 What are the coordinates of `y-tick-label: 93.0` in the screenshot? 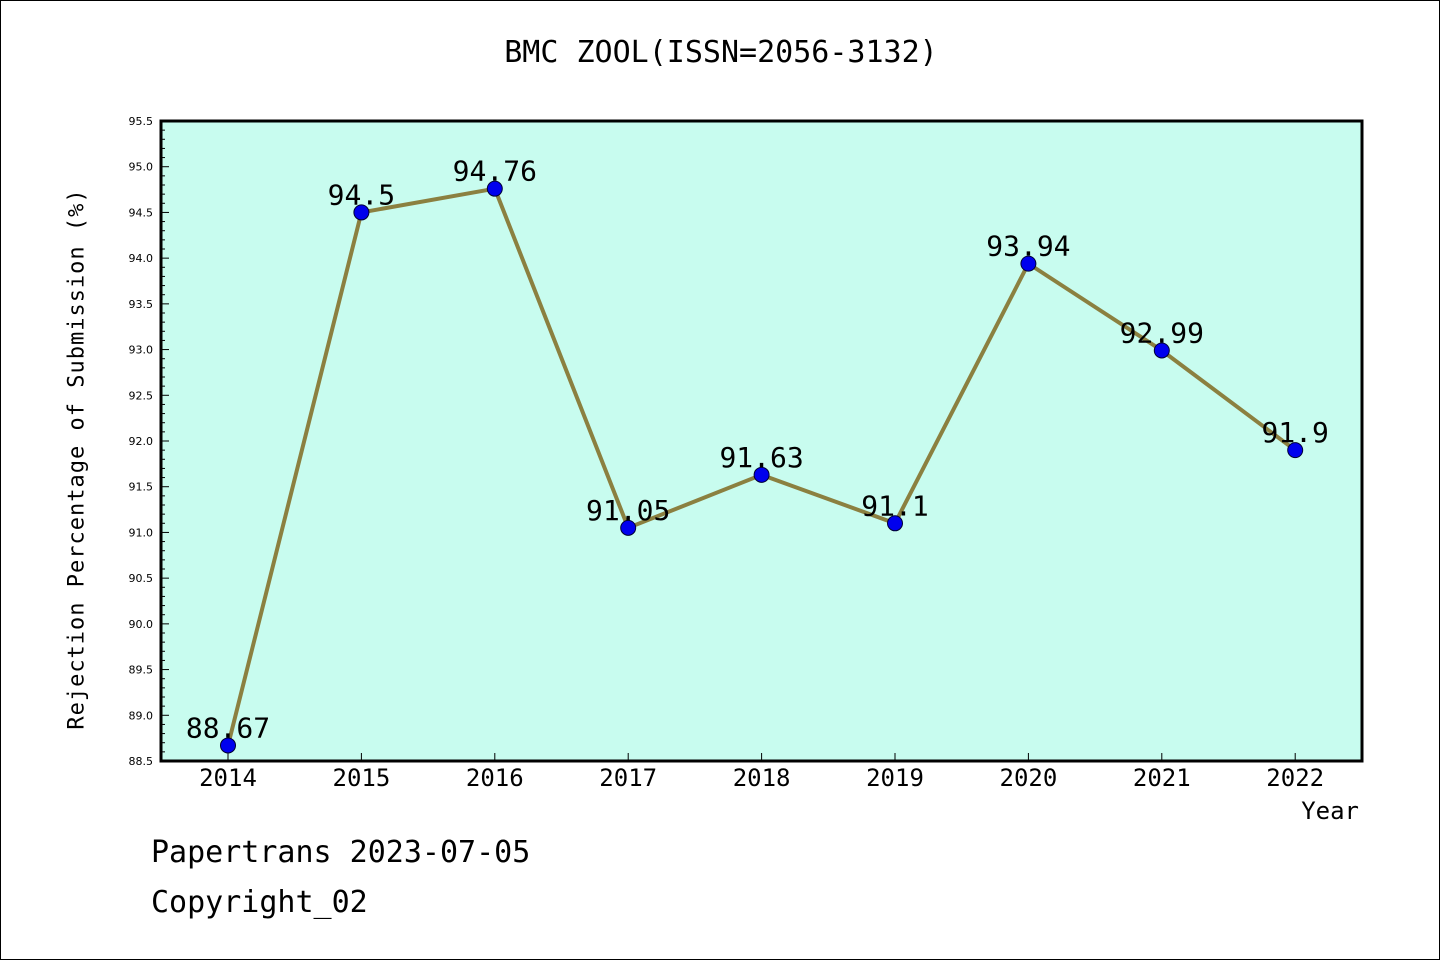 It's located at (141, 350).